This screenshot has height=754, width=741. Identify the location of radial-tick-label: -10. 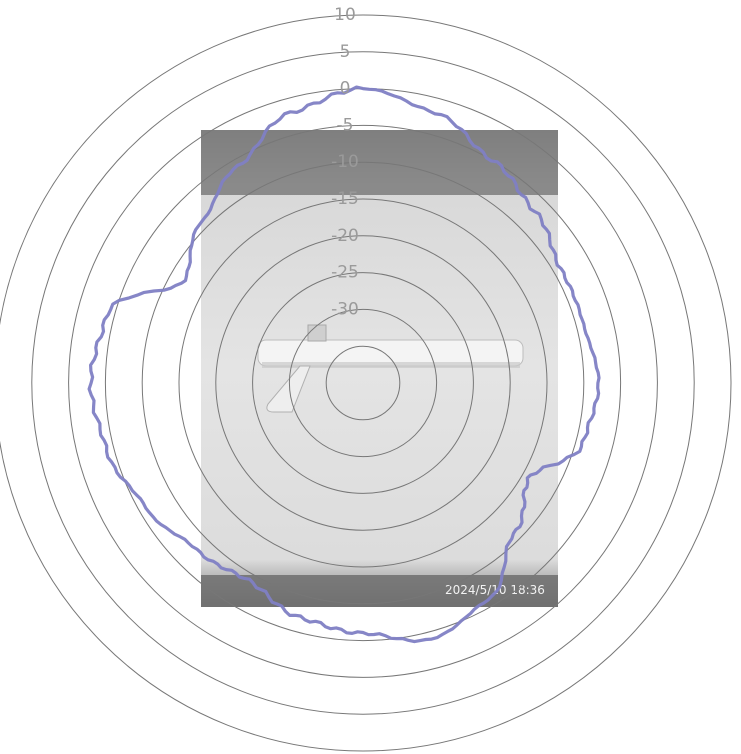
(345, 162).